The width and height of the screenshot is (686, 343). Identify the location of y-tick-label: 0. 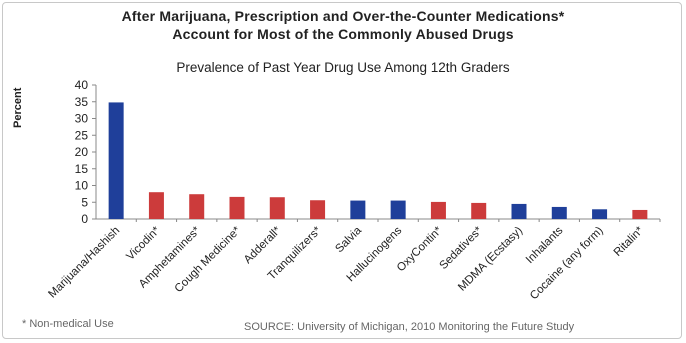
(84, 219).